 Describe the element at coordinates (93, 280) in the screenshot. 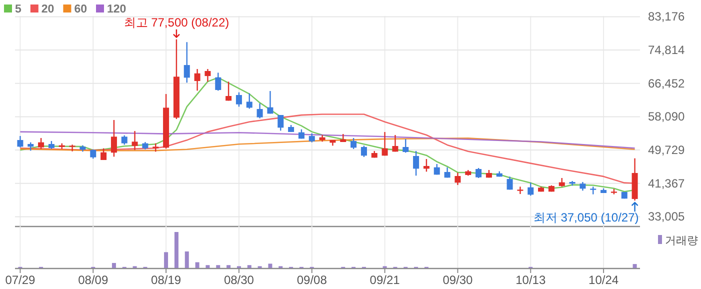

I see `x-tick-label: 08/09` at that location.